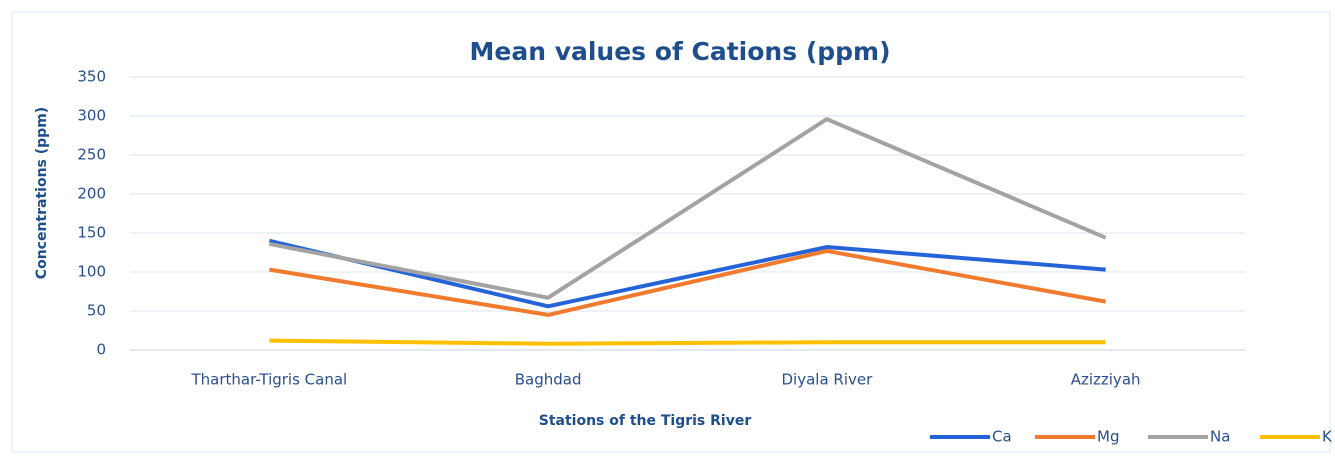 Image resolution: width=1335 pixels, height=456 pixels. What do you see at coordinates (1108, 437) in the screenshot?
I see `legend-label: Mg` at bounding box center [1108, 437].